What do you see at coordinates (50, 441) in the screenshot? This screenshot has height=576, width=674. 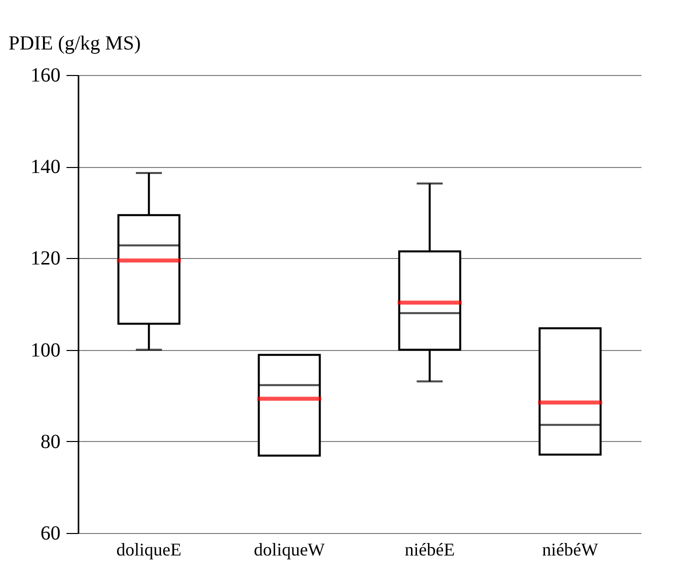 I see `y-tick-label: 80` at bounding box center [50, 441].